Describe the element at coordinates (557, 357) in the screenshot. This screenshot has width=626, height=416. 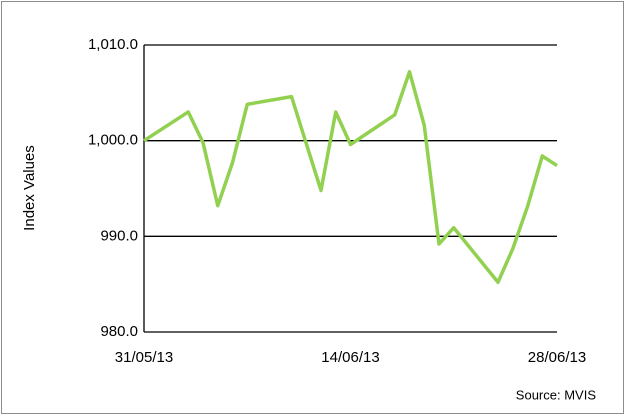
I see `x-tick-label: 28/06/13` at that location.